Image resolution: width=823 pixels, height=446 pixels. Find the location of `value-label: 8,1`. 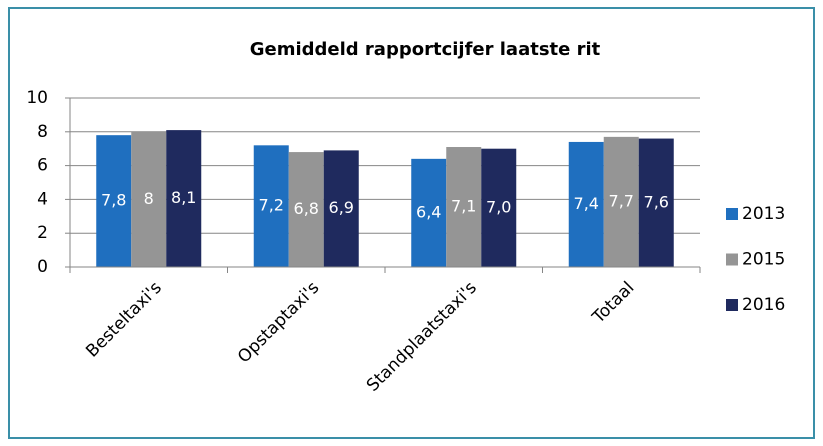

value-label: 8,1 is located at coordinates (183, 197).